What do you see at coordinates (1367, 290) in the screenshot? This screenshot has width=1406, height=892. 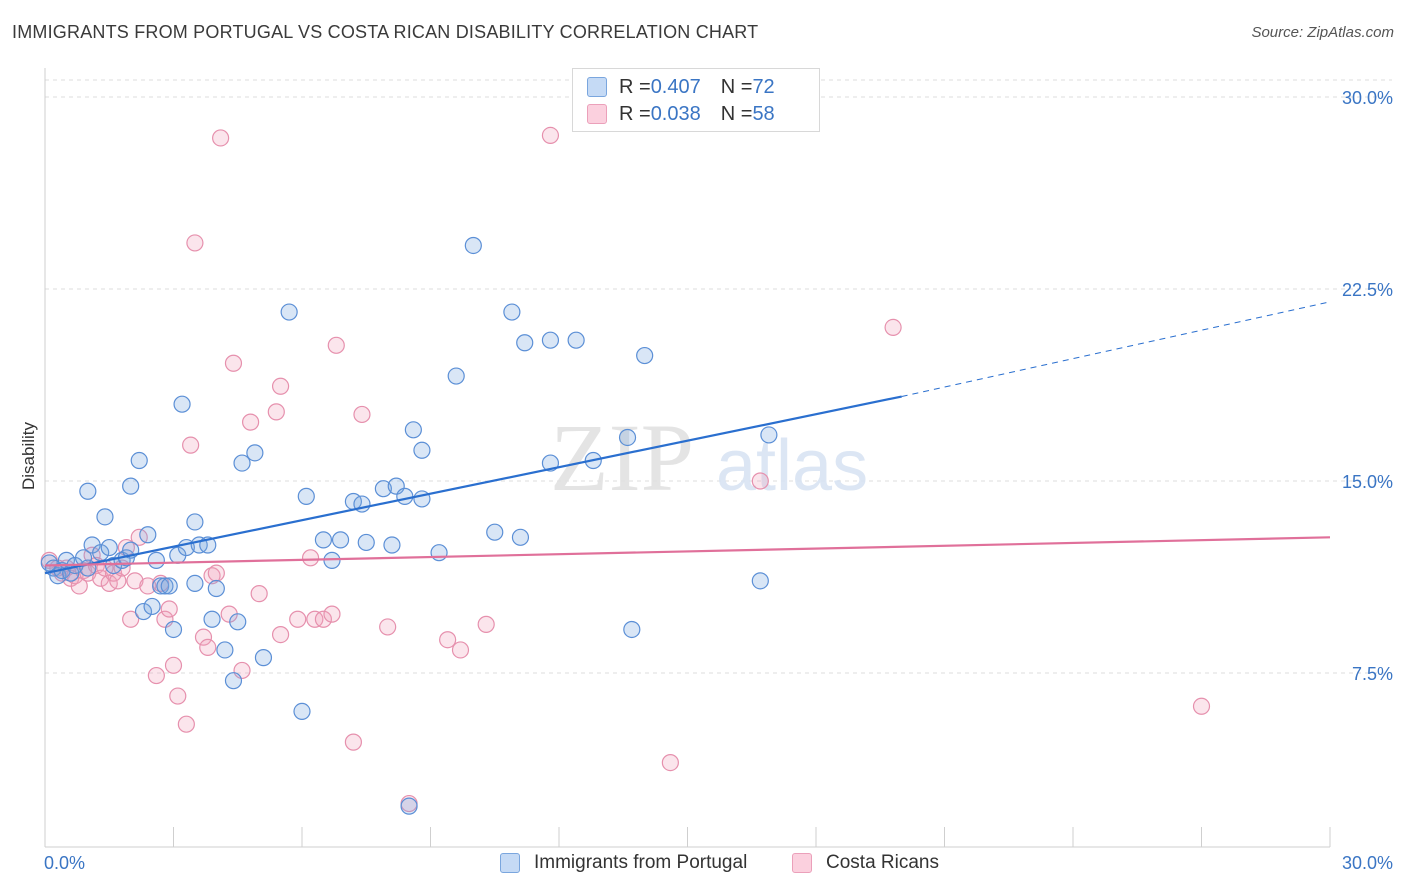 I see `y-tick-label: 22.5%` at bounding box center [1367, 290].